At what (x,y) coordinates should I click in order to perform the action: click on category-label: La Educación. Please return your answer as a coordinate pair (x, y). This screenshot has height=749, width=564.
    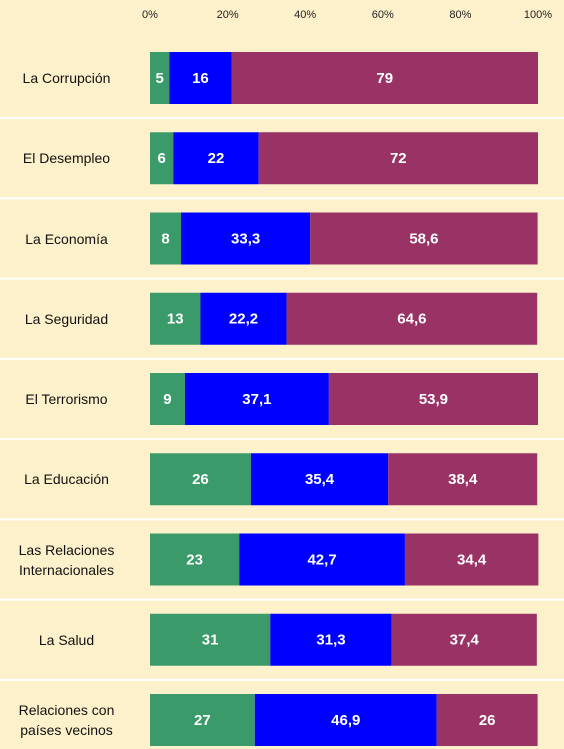
    Looking at the image, I should click on (66, 479).